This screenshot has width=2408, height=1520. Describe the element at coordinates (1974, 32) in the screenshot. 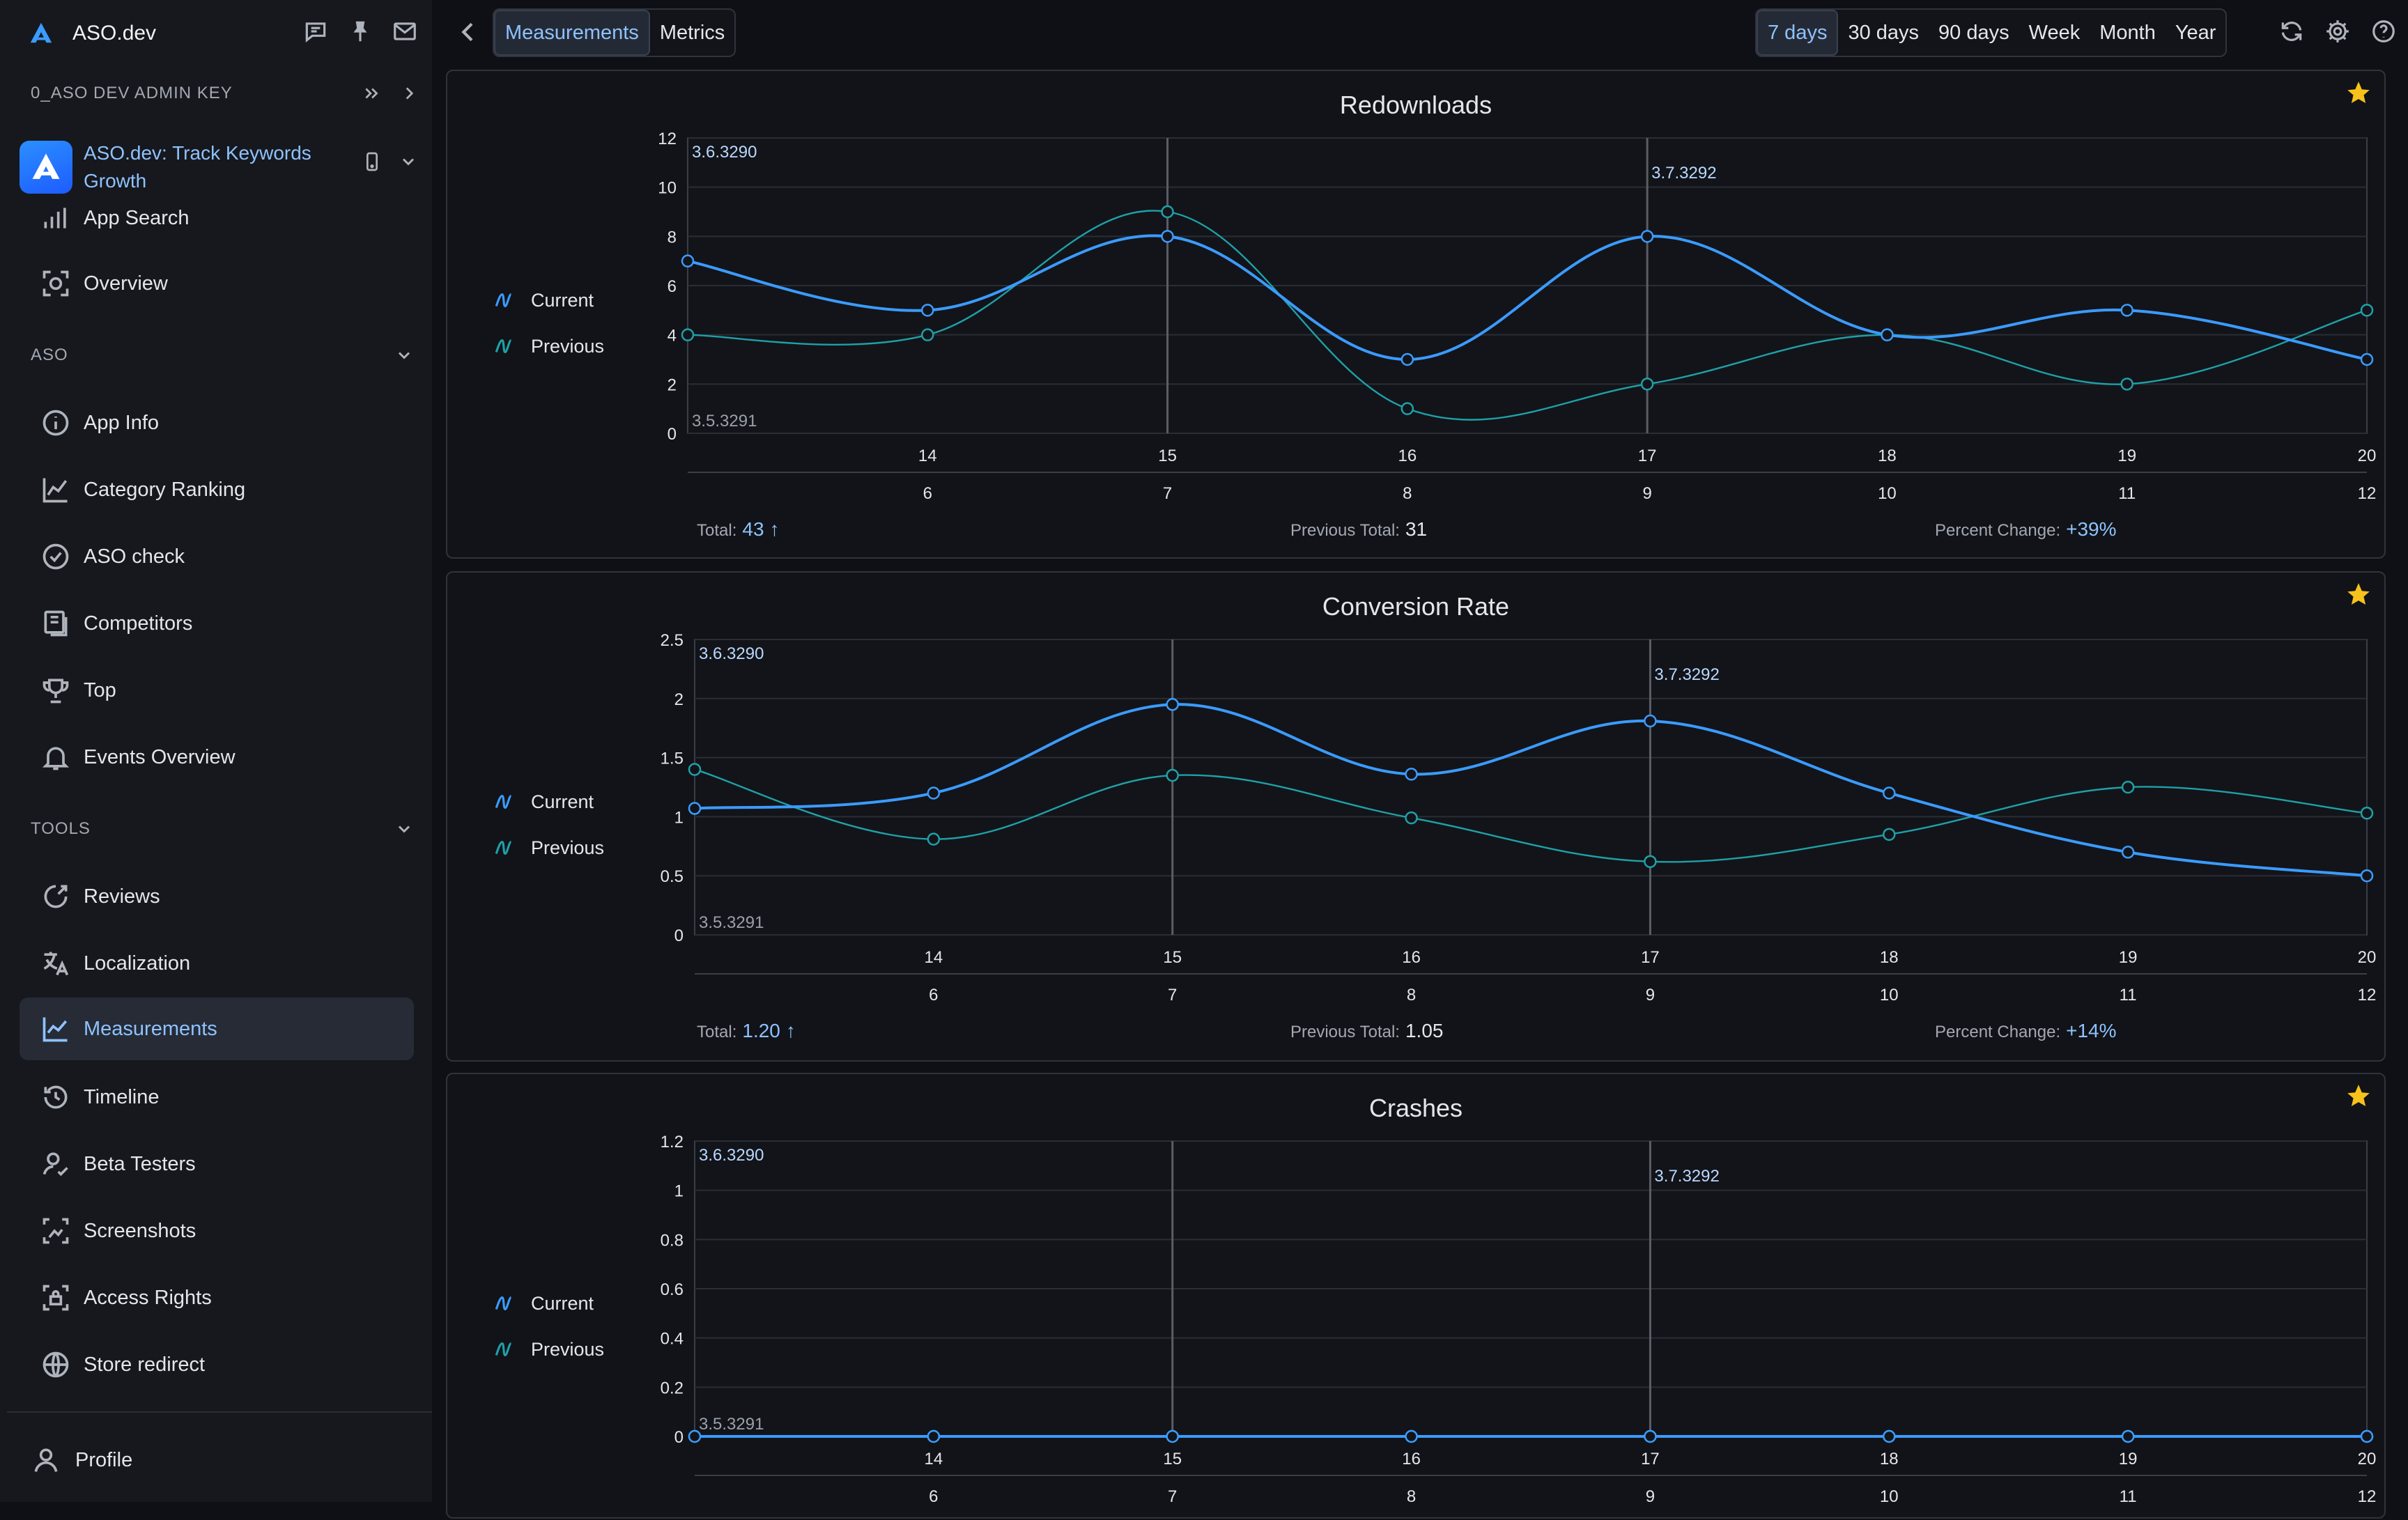

I see `period-90-days: 90 days` at that location.